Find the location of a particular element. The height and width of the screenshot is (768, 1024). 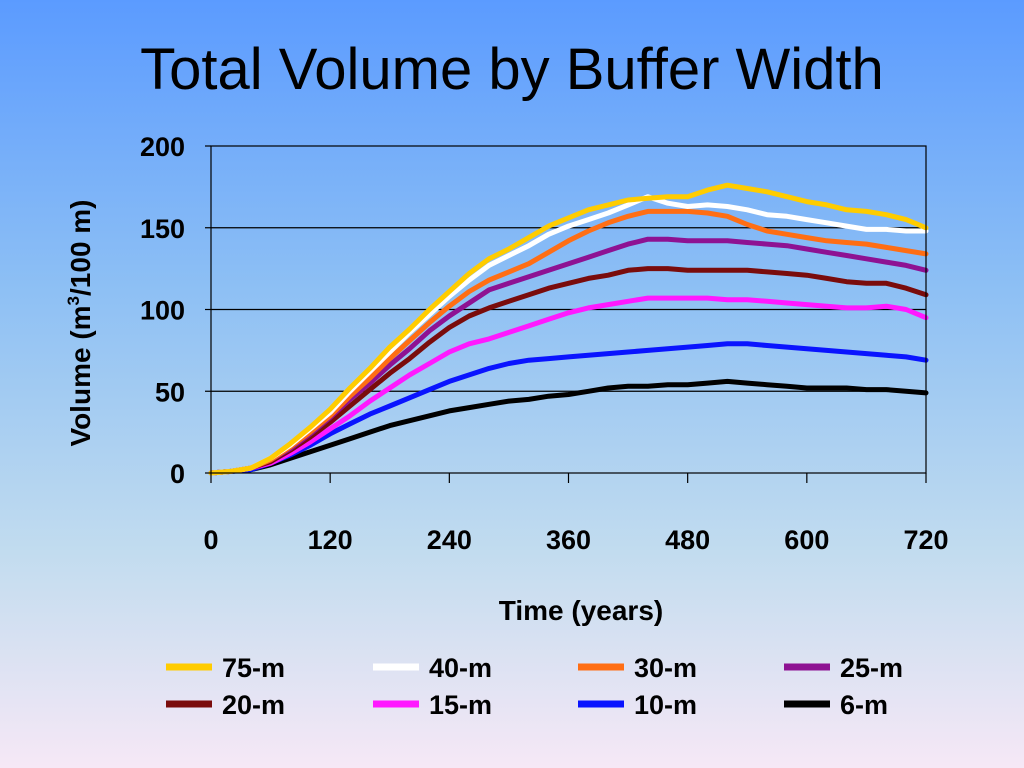

y-tick-label: 150 is located at coordinates (162, 229).